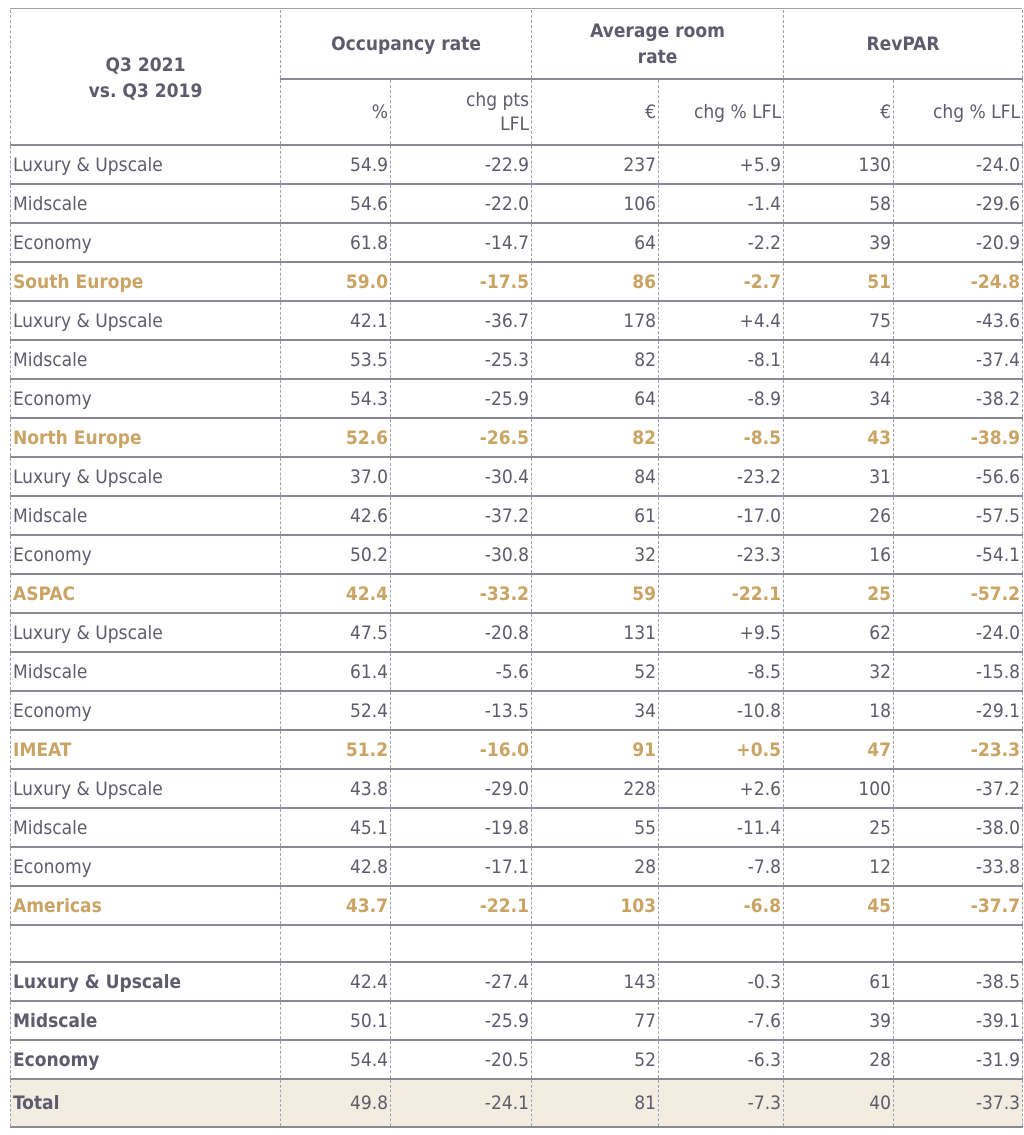 The width and height of the screenshot is (1024, 1135). Describe the element at coordinates (335, 399) in the screenshot. I see `cell-value: 54.3` at that location.